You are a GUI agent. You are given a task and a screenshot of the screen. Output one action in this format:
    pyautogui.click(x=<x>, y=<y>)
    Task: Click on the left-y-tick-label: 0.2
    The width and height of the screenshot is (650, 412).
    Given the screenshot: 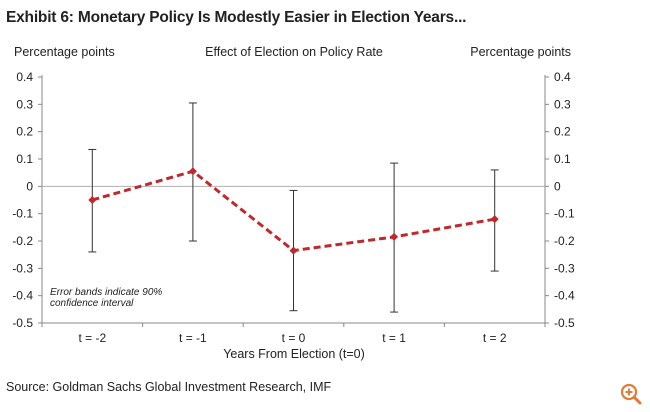 What is the action you would take?
    pyautogui.click(x=24, y=132)
    